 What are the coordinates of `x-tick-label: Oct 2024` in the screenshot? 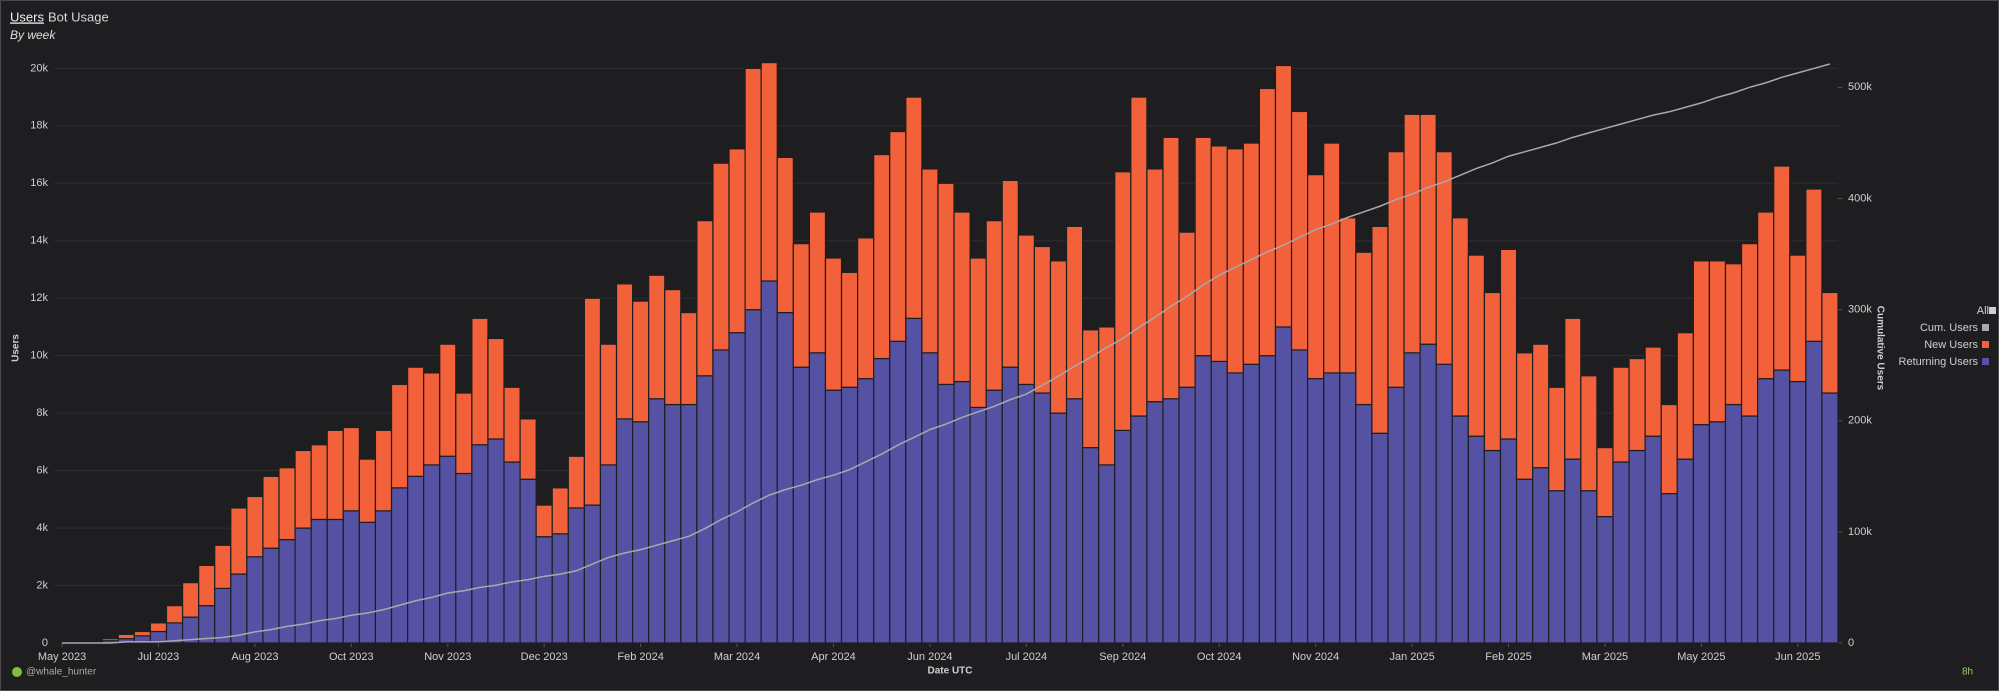 It's located at (1219, 657).